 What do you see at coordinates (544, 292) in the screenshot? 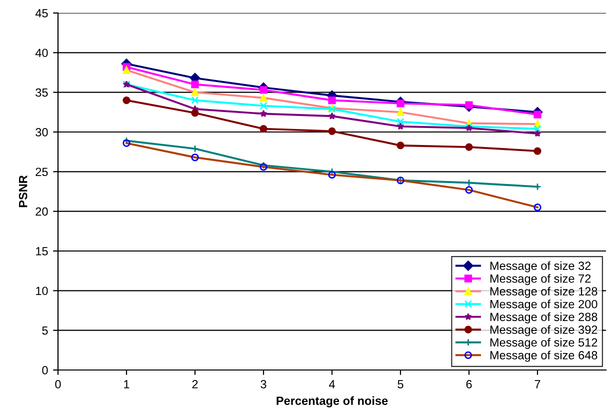
I see `legend-label: Message of size 128` at bounding box center [544, 292].